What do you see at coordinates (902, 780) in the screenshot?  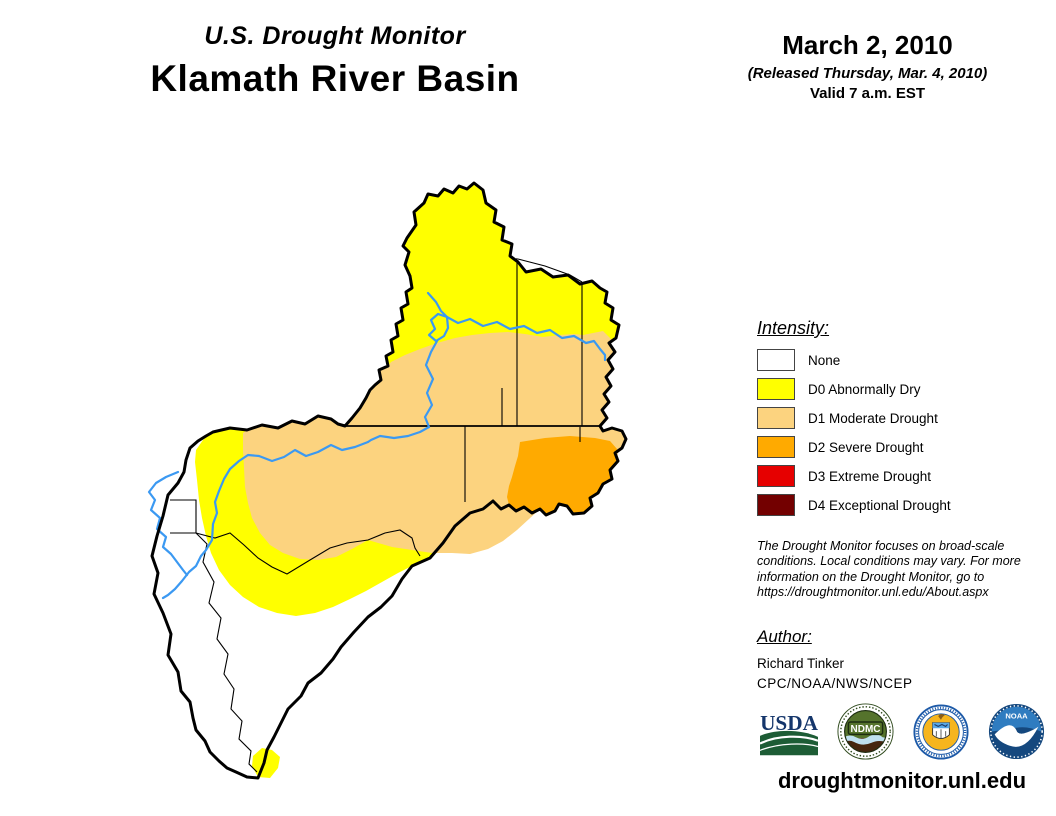 I see `footer-url: droughtmonitor.unl.edu` at bounding box center [902, 780].